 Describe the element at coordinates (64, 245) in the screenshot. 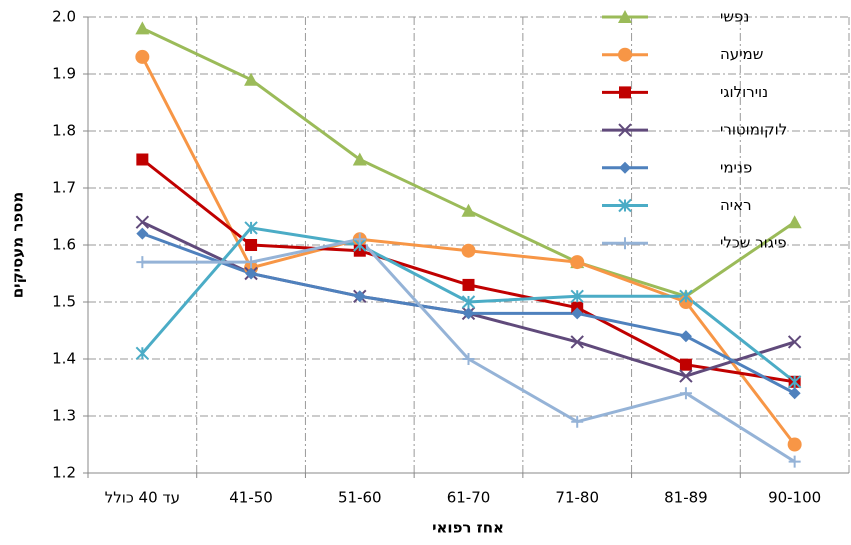

I see `y-tick-label: 1.6` at that location.